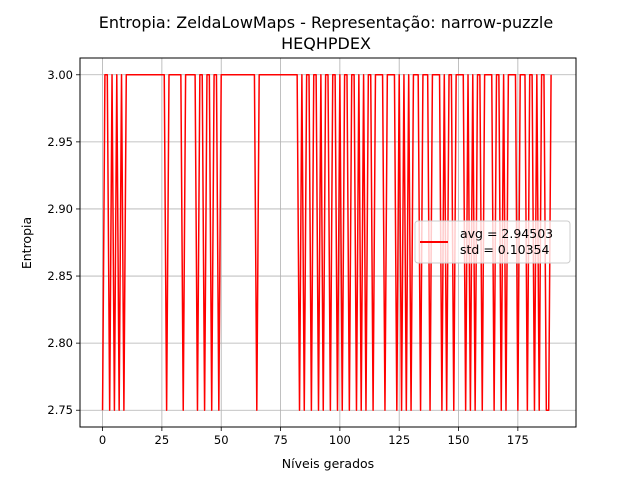 The height and width of the screenshot is (480, 640). What do you see at coordinates (26, 243) in the screenshot?
I see `y-axis-label: Entropia` at bounding box center [26, 243].